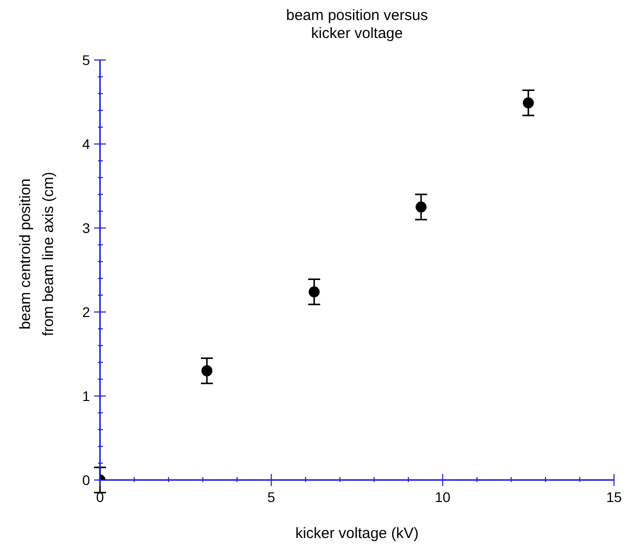 The image size is (634, 558). Describe the element at coordinates (614, 497) in the screenshot. I see `x-tick-label: 15` at that location.